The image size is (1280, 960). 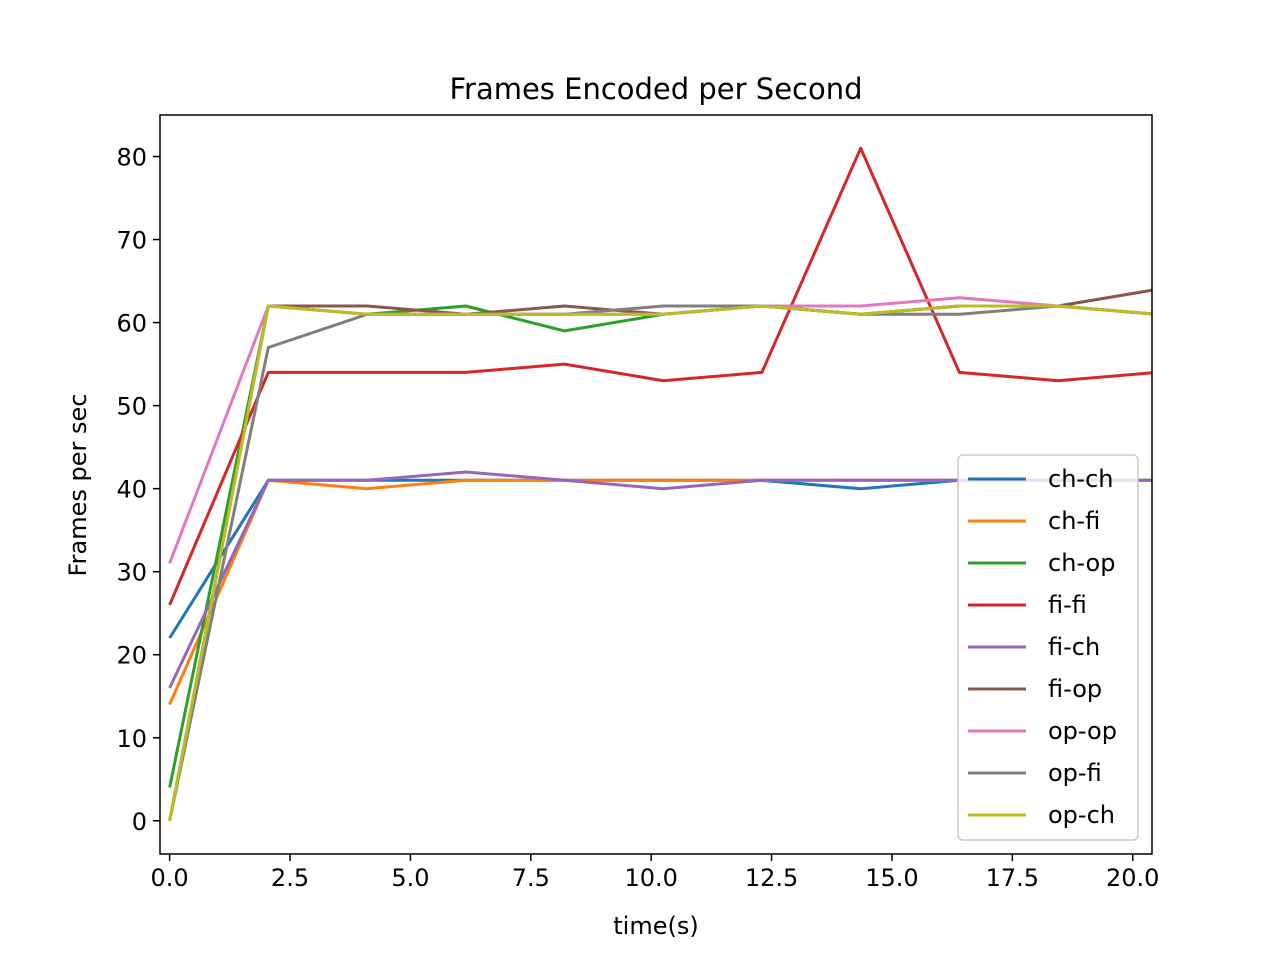 What do you see at coordinates (78, 485) in the screenshot?
I see `y-axis-title: Frames per sec` at bounding box center [78, 485].